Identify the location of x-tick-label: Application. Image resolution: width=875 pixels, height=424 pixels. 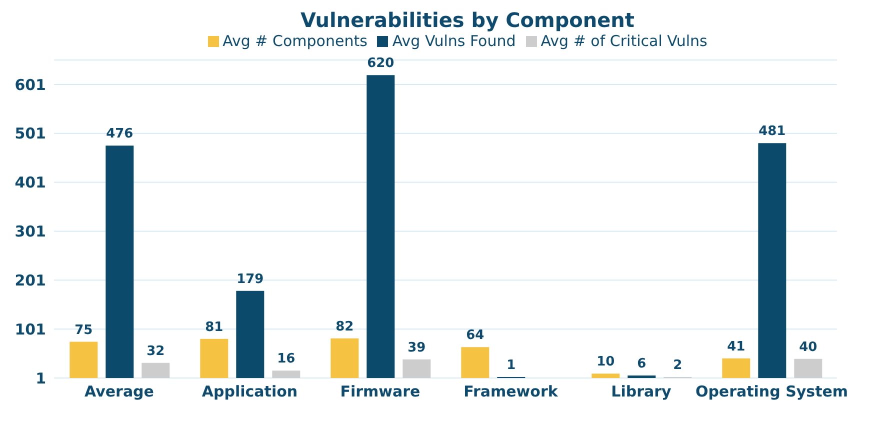
(250, 391).